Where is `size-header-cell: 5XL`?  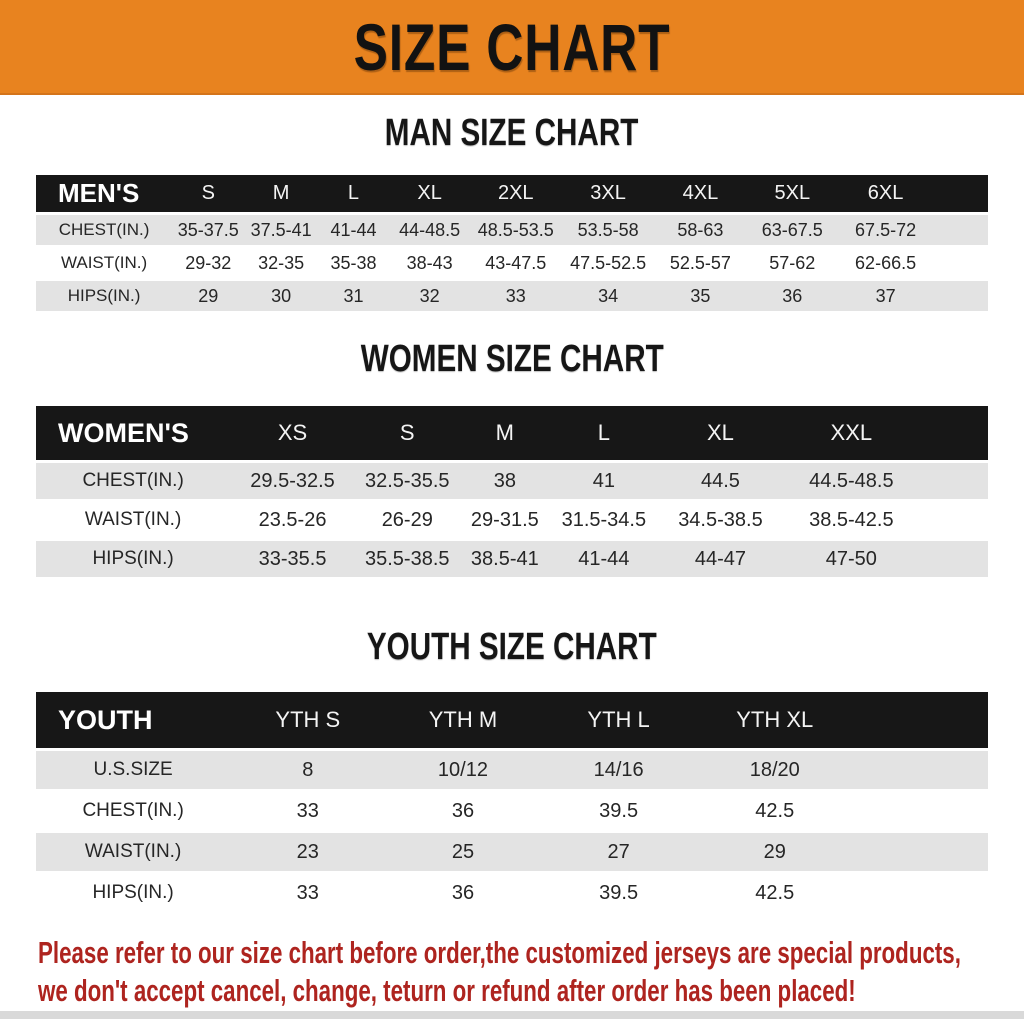
size-header-cell: 5XL is located at coordinates (792, 193).